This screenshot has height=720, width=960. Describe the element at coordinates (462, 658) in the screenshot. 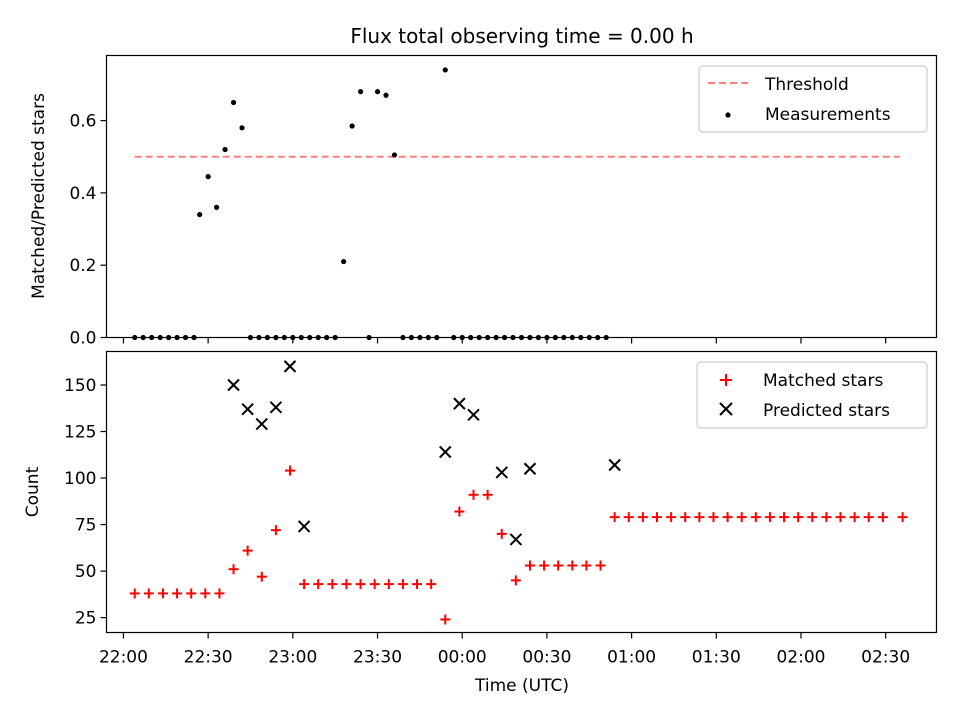

I see `x-tick-label: 00:00` at that location.